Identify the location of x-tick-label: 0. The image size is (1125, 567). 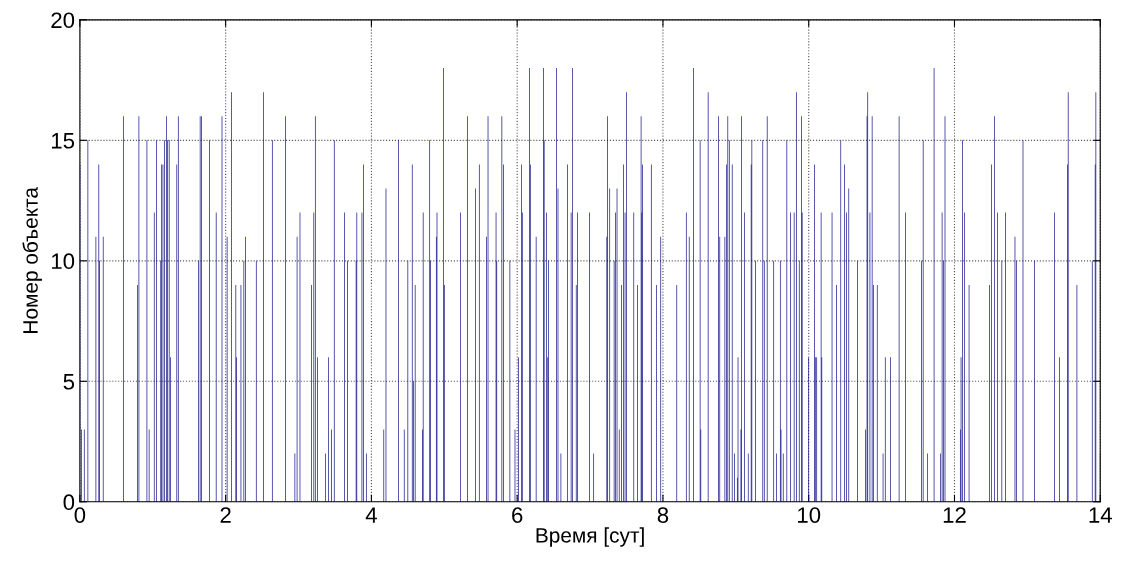
(80, 515).